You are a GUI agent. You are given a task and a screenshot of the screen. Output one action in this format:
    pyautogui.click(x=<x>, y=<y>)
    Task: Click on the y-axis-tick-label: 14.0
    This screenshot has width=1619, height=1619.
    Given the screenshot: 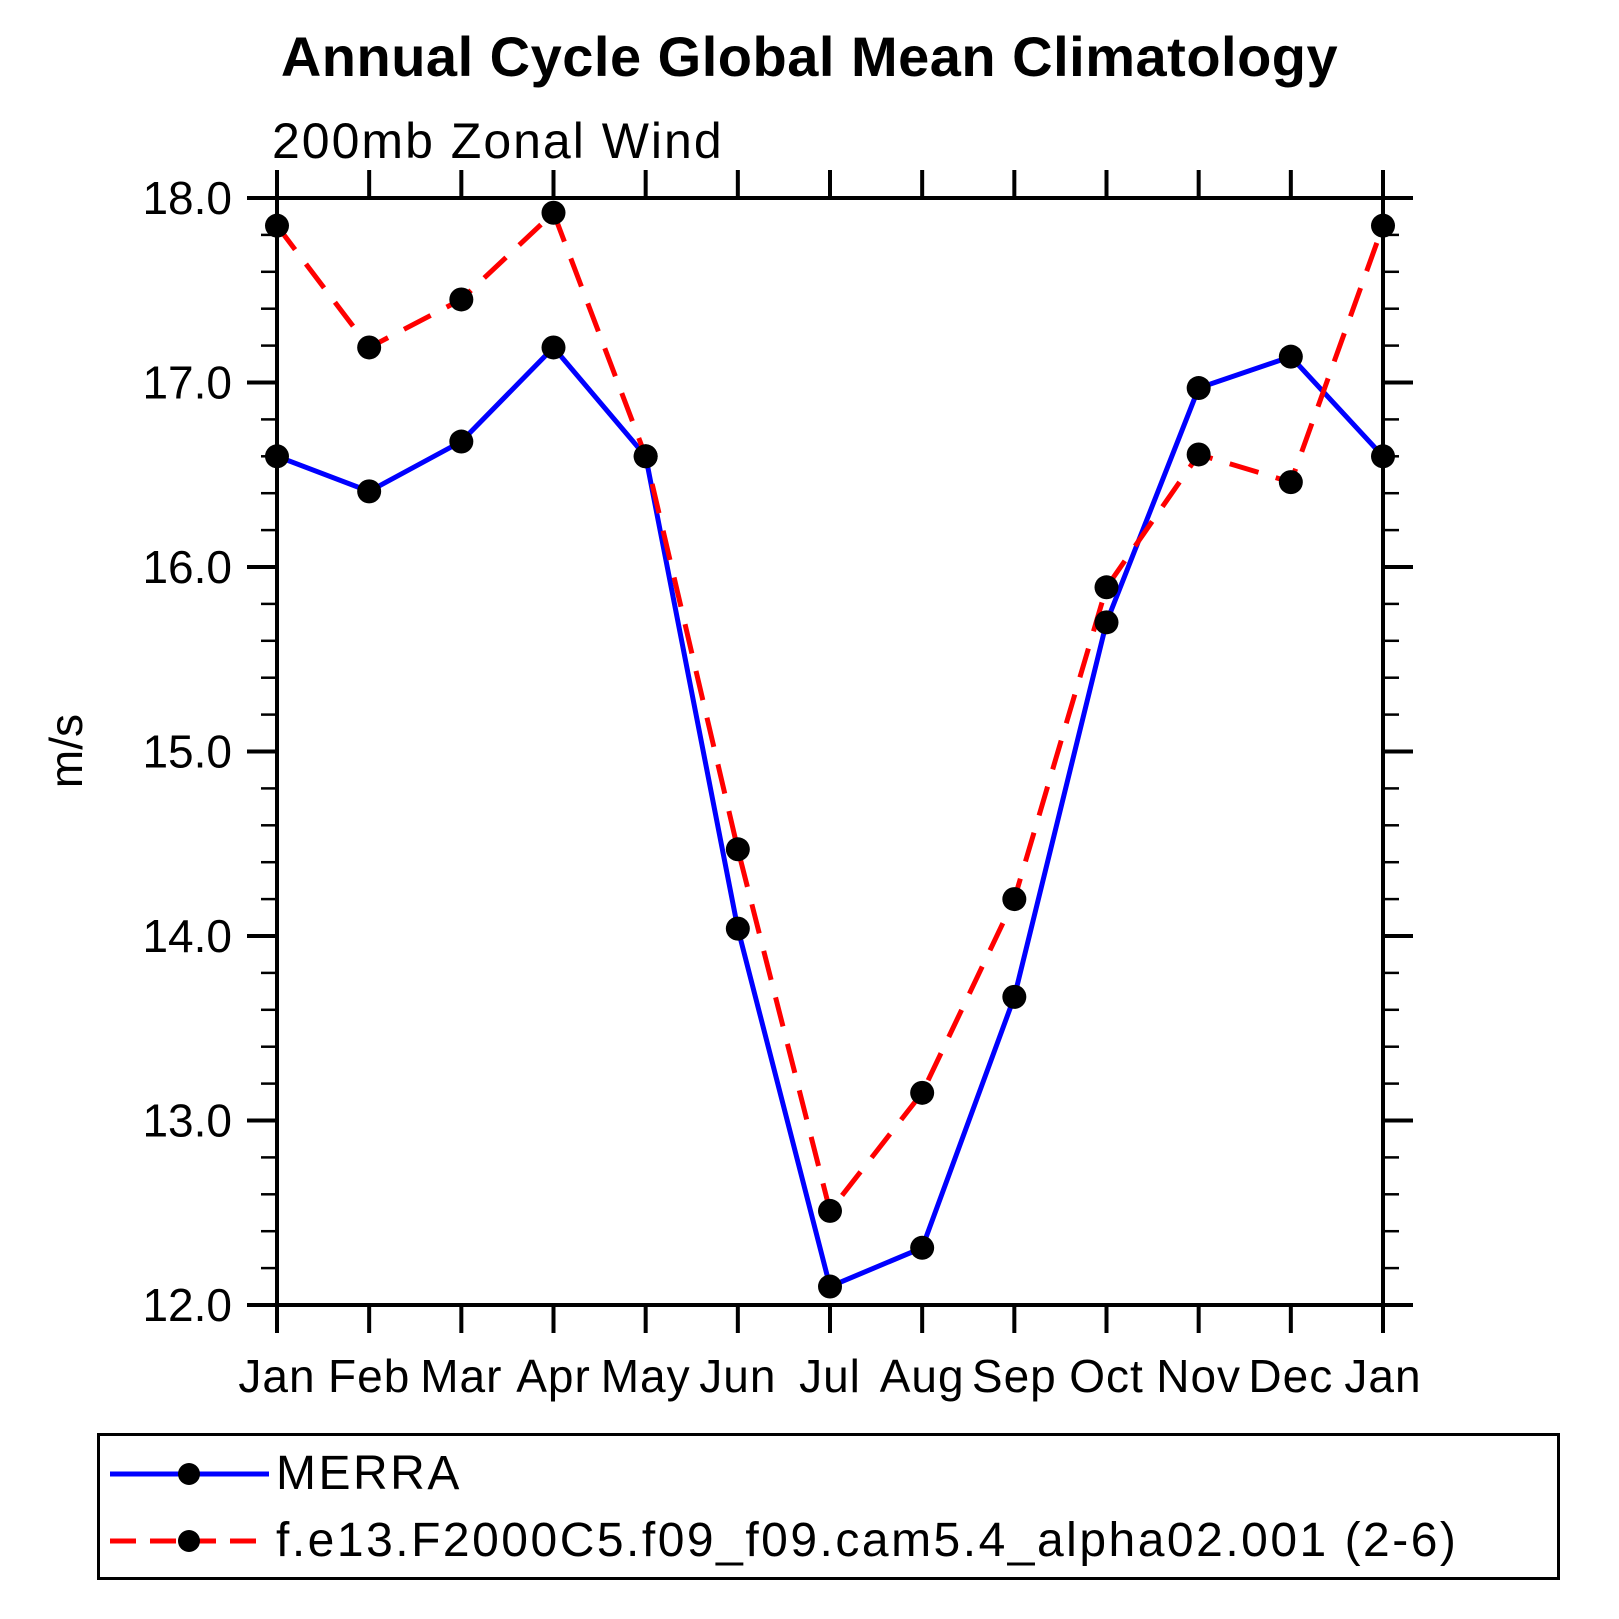 What is the action you would take?
    pyautogui.click(x=187, y=936)
    